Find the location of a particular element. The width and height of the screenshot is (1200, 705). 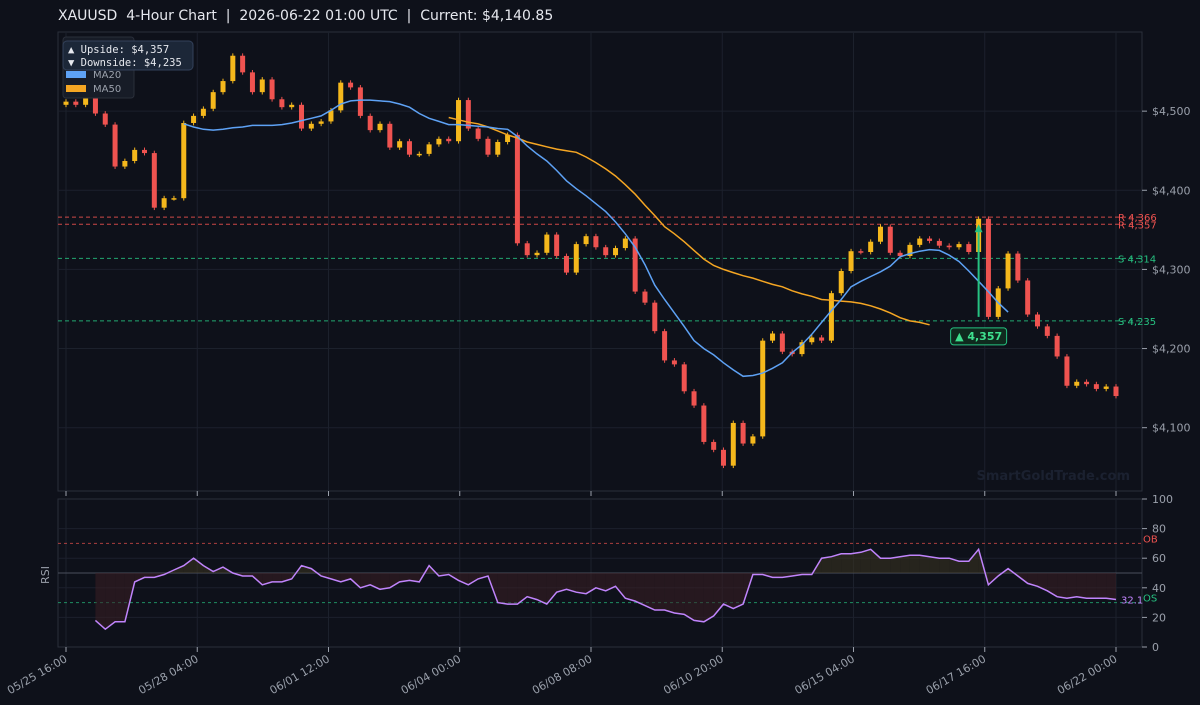

resistance-label: R 4,357 is located at coordinates (1137, 225).